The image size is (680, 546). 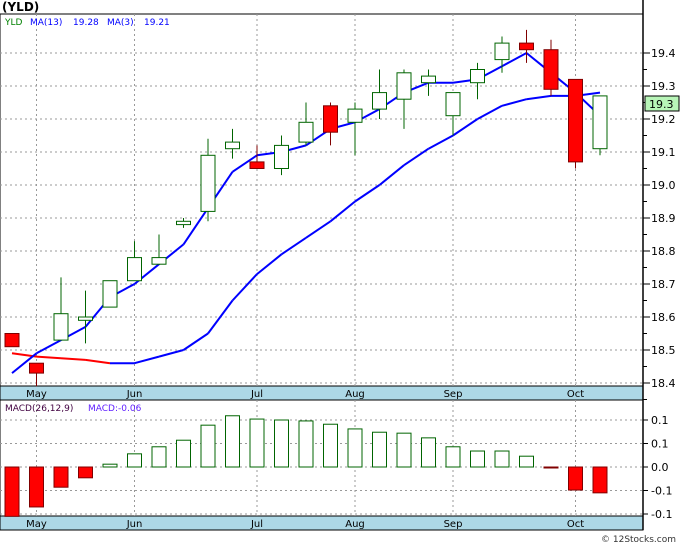 What do you see at coordinates (663, 350) in the screenshot?
I see `price-tick-label: 18.5` at bounding box center [663, 350].